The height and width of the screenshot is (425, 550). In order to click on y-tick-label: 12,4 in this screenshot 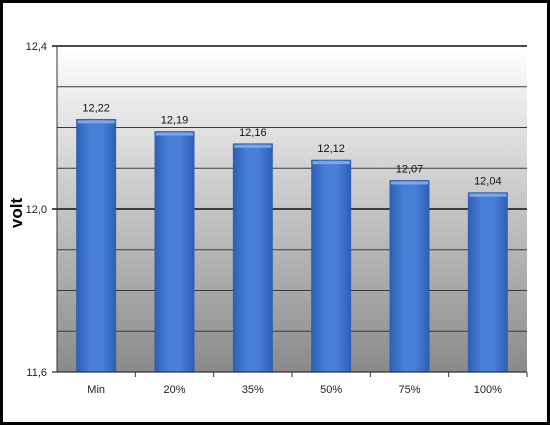, I will do `click(36, 47)`.